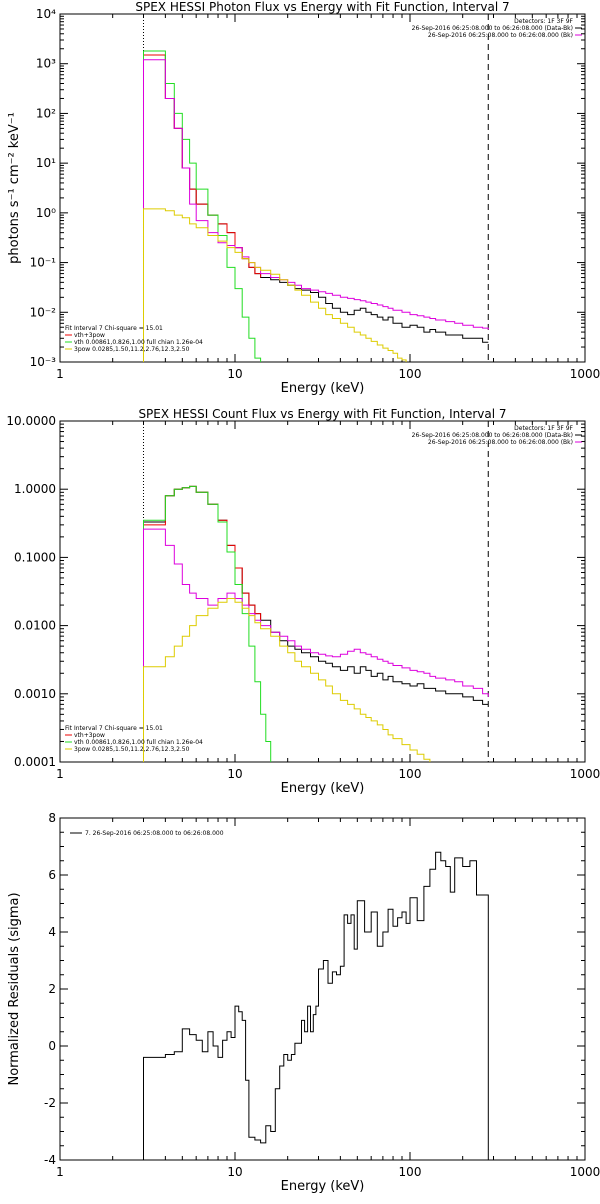  What do you see at coordinates (46, 163) in the screenshot?
I see `y-tick-label: 10¹` at bounding box center [46, 163].